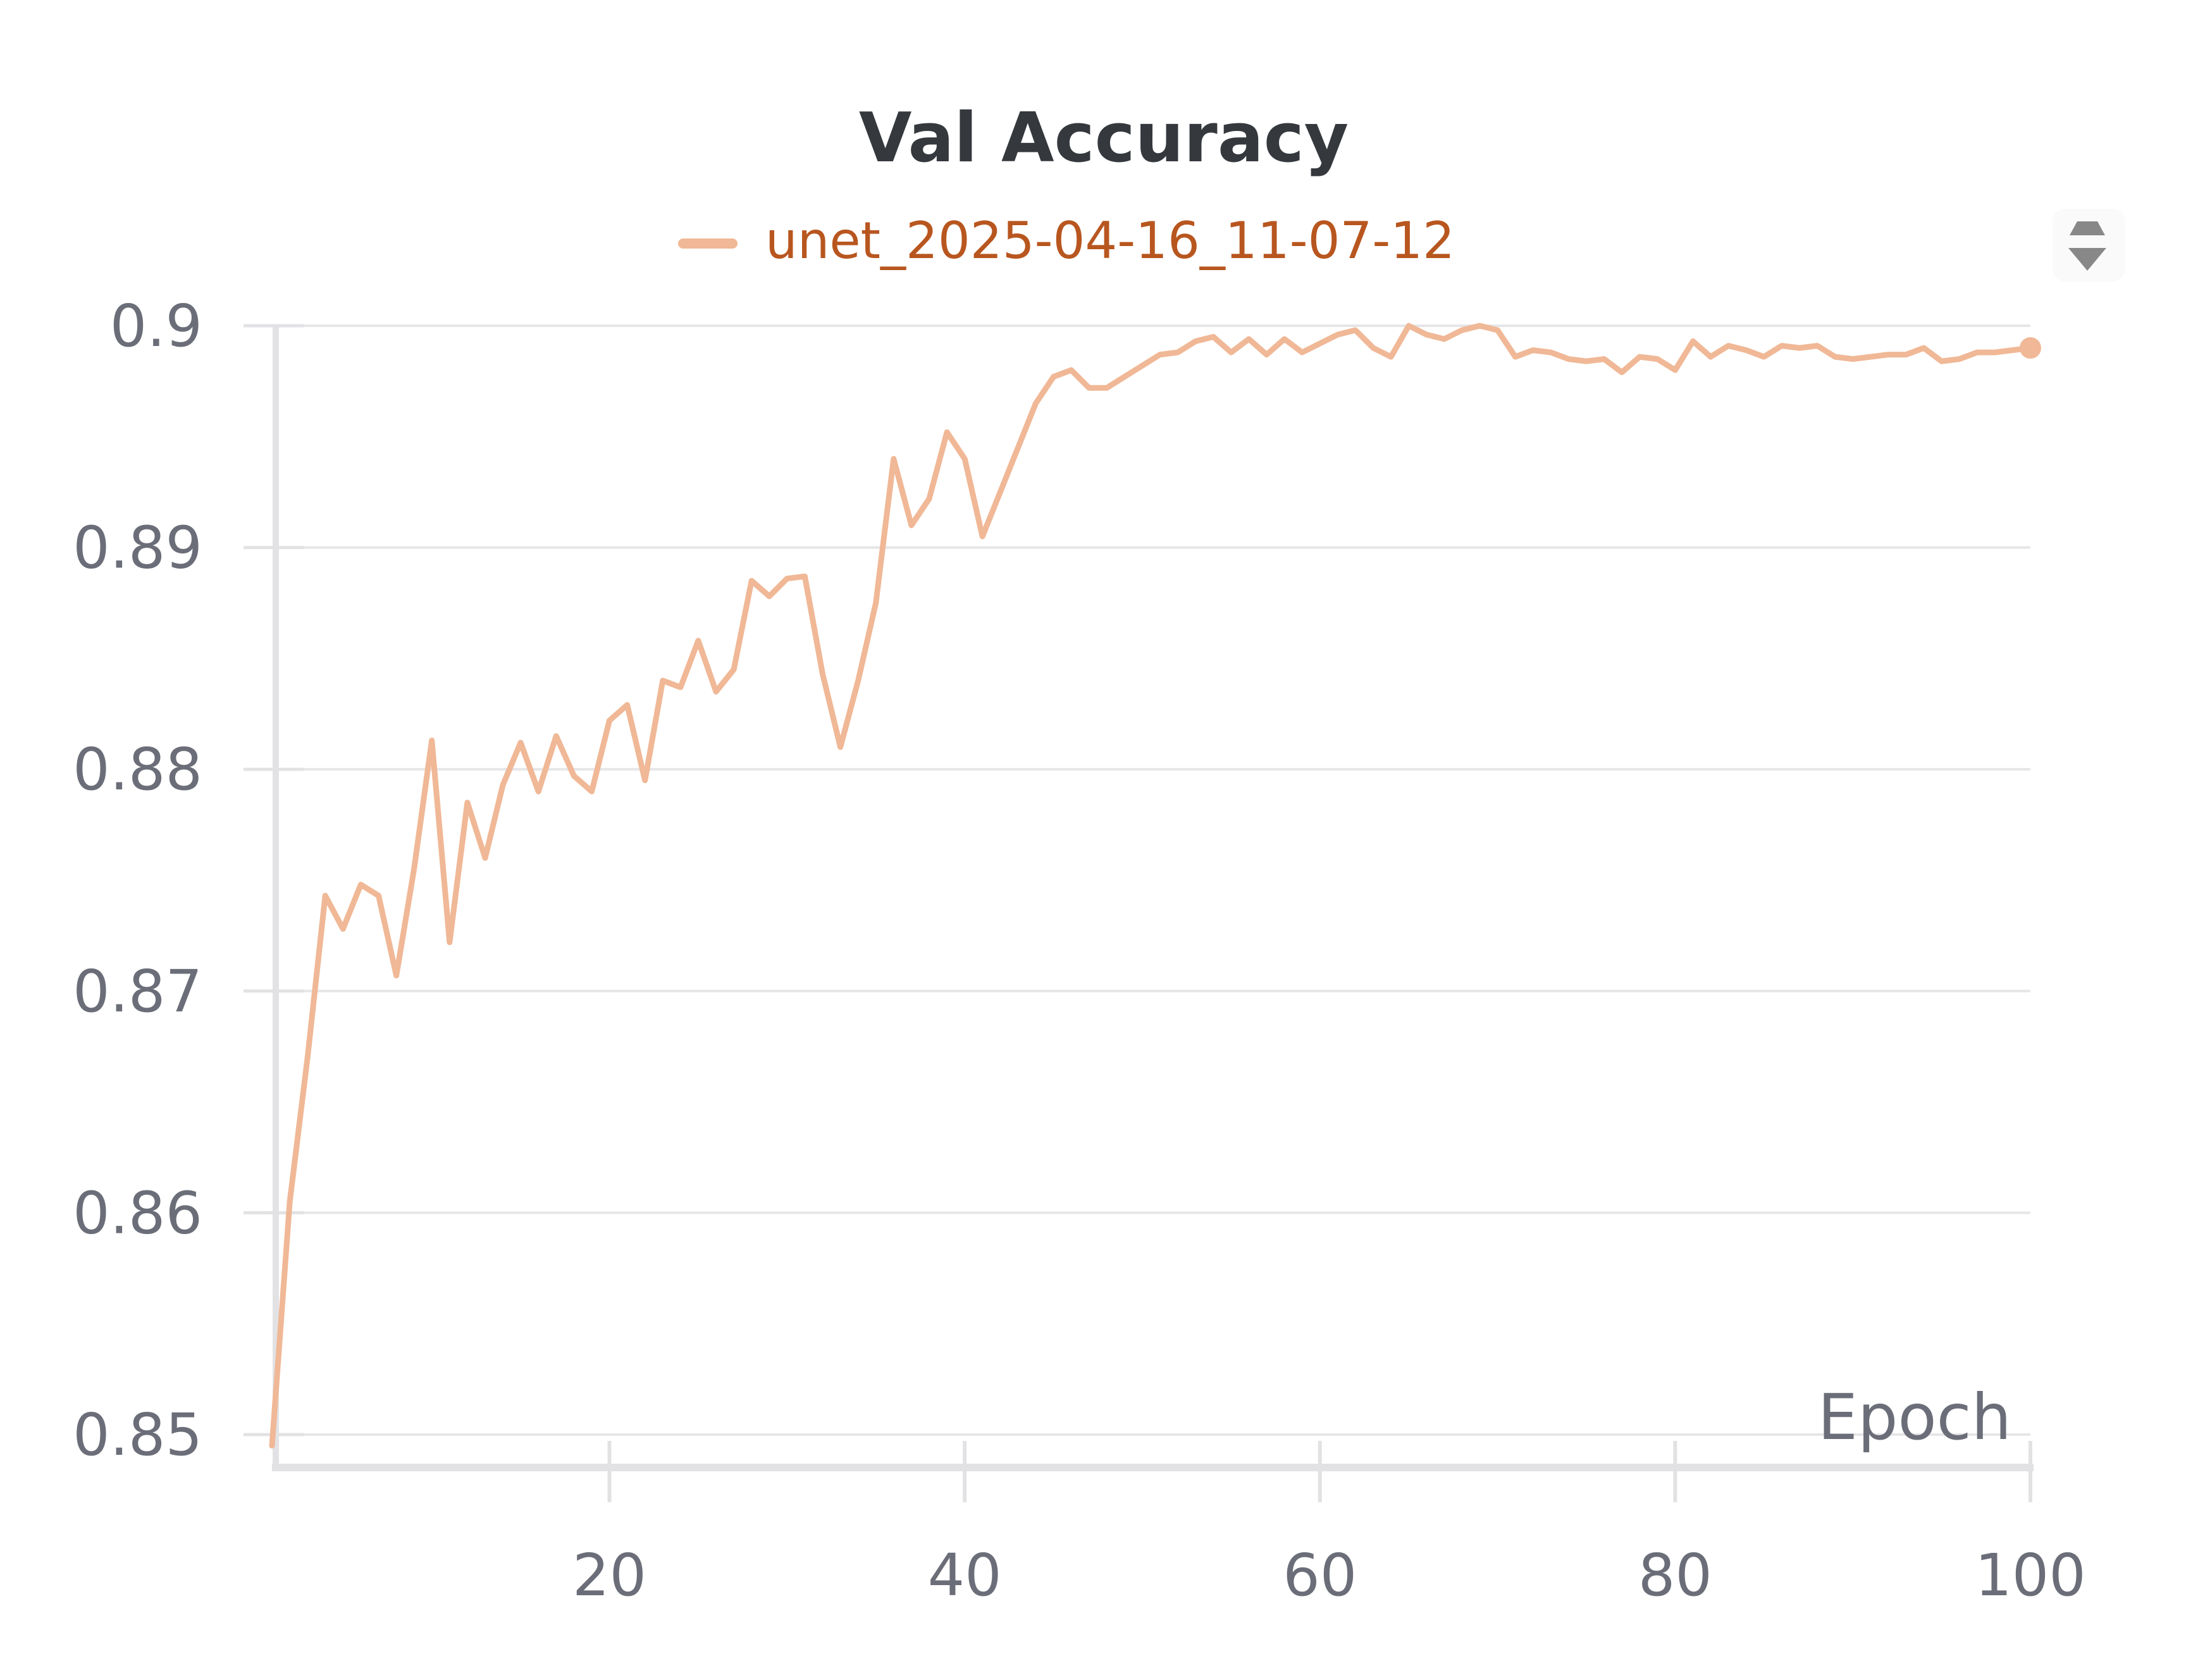 The height and width of the screenshot is (1680, 2186). Describe the element at coordinates (137, 548) in the screenshot. I see `y-tick-label: 0.89` at that location.